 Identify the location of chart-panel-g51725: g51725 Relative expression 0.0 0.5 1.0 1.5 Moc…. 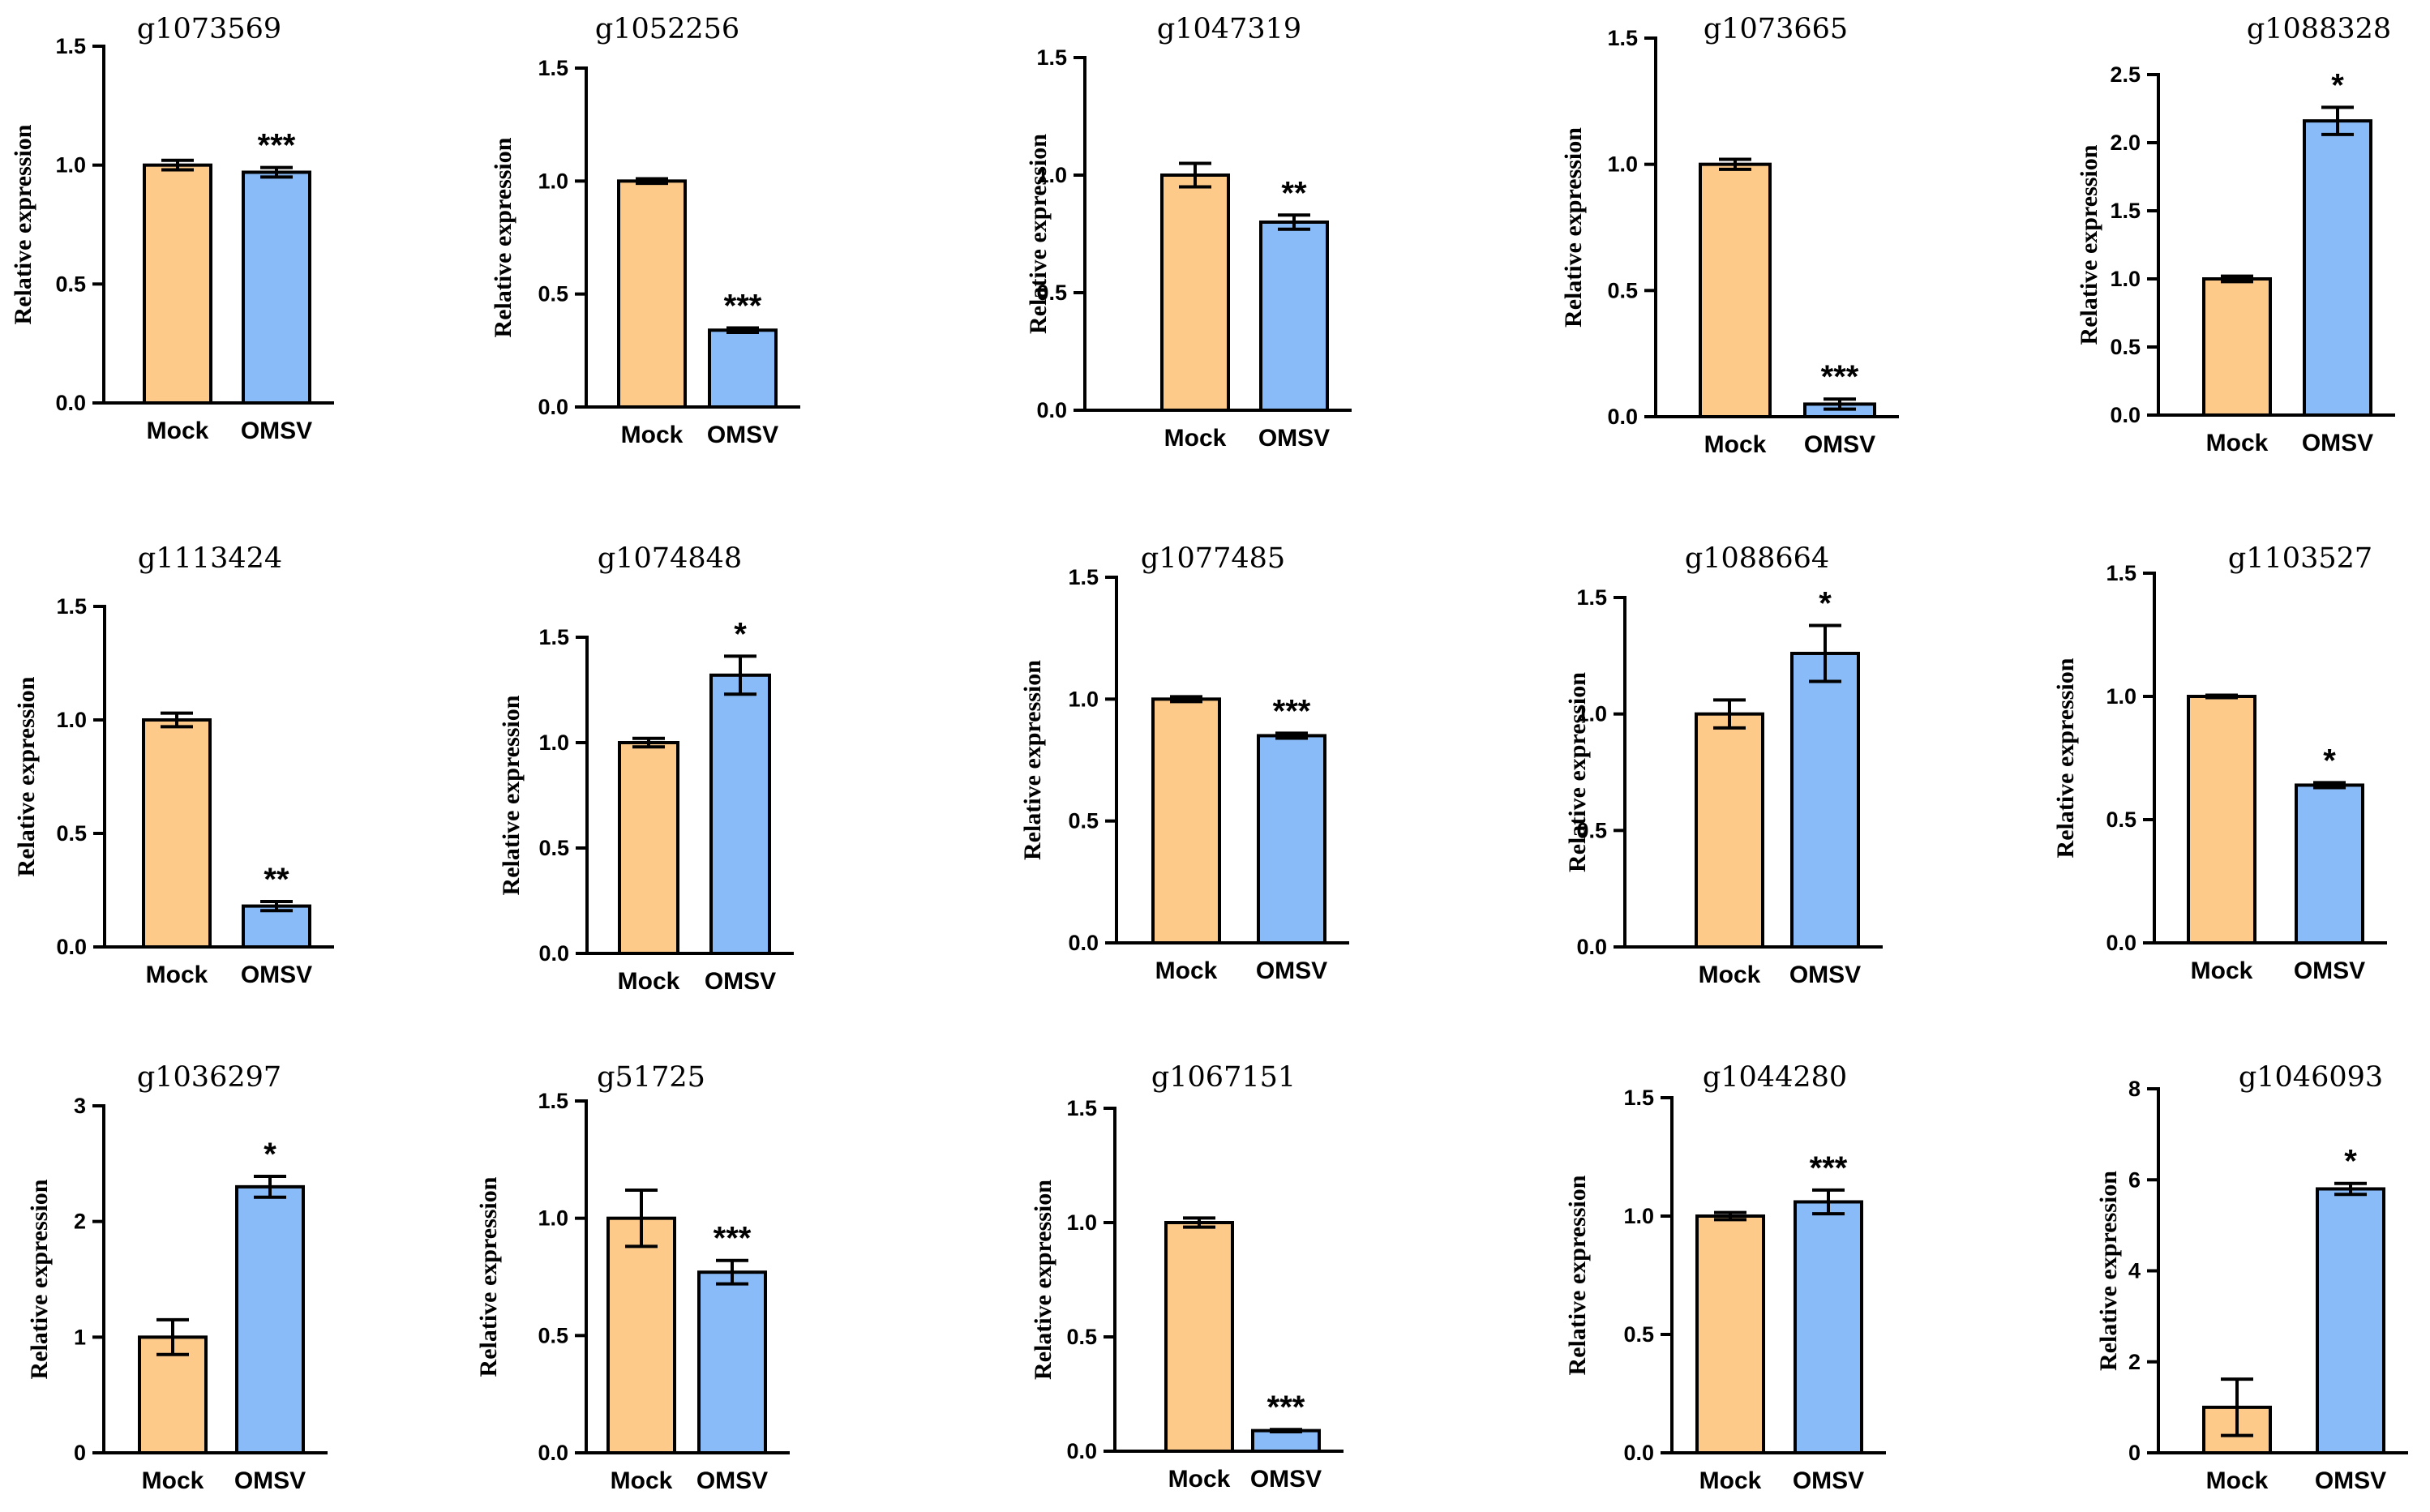
(633, 1277).